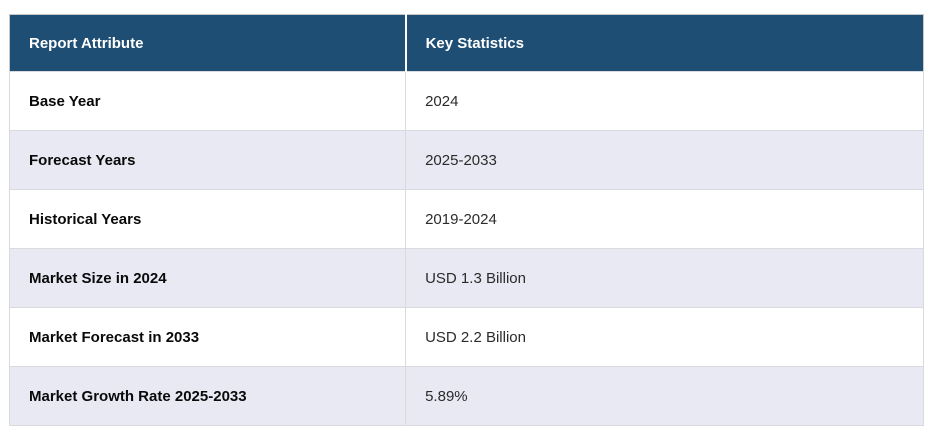 Image resolution: width=937 pixels, height=433 pixels. Describe the element at coordinates (207, 101) in the screenshot. I see `attribute-cell: Base Year` at that location.